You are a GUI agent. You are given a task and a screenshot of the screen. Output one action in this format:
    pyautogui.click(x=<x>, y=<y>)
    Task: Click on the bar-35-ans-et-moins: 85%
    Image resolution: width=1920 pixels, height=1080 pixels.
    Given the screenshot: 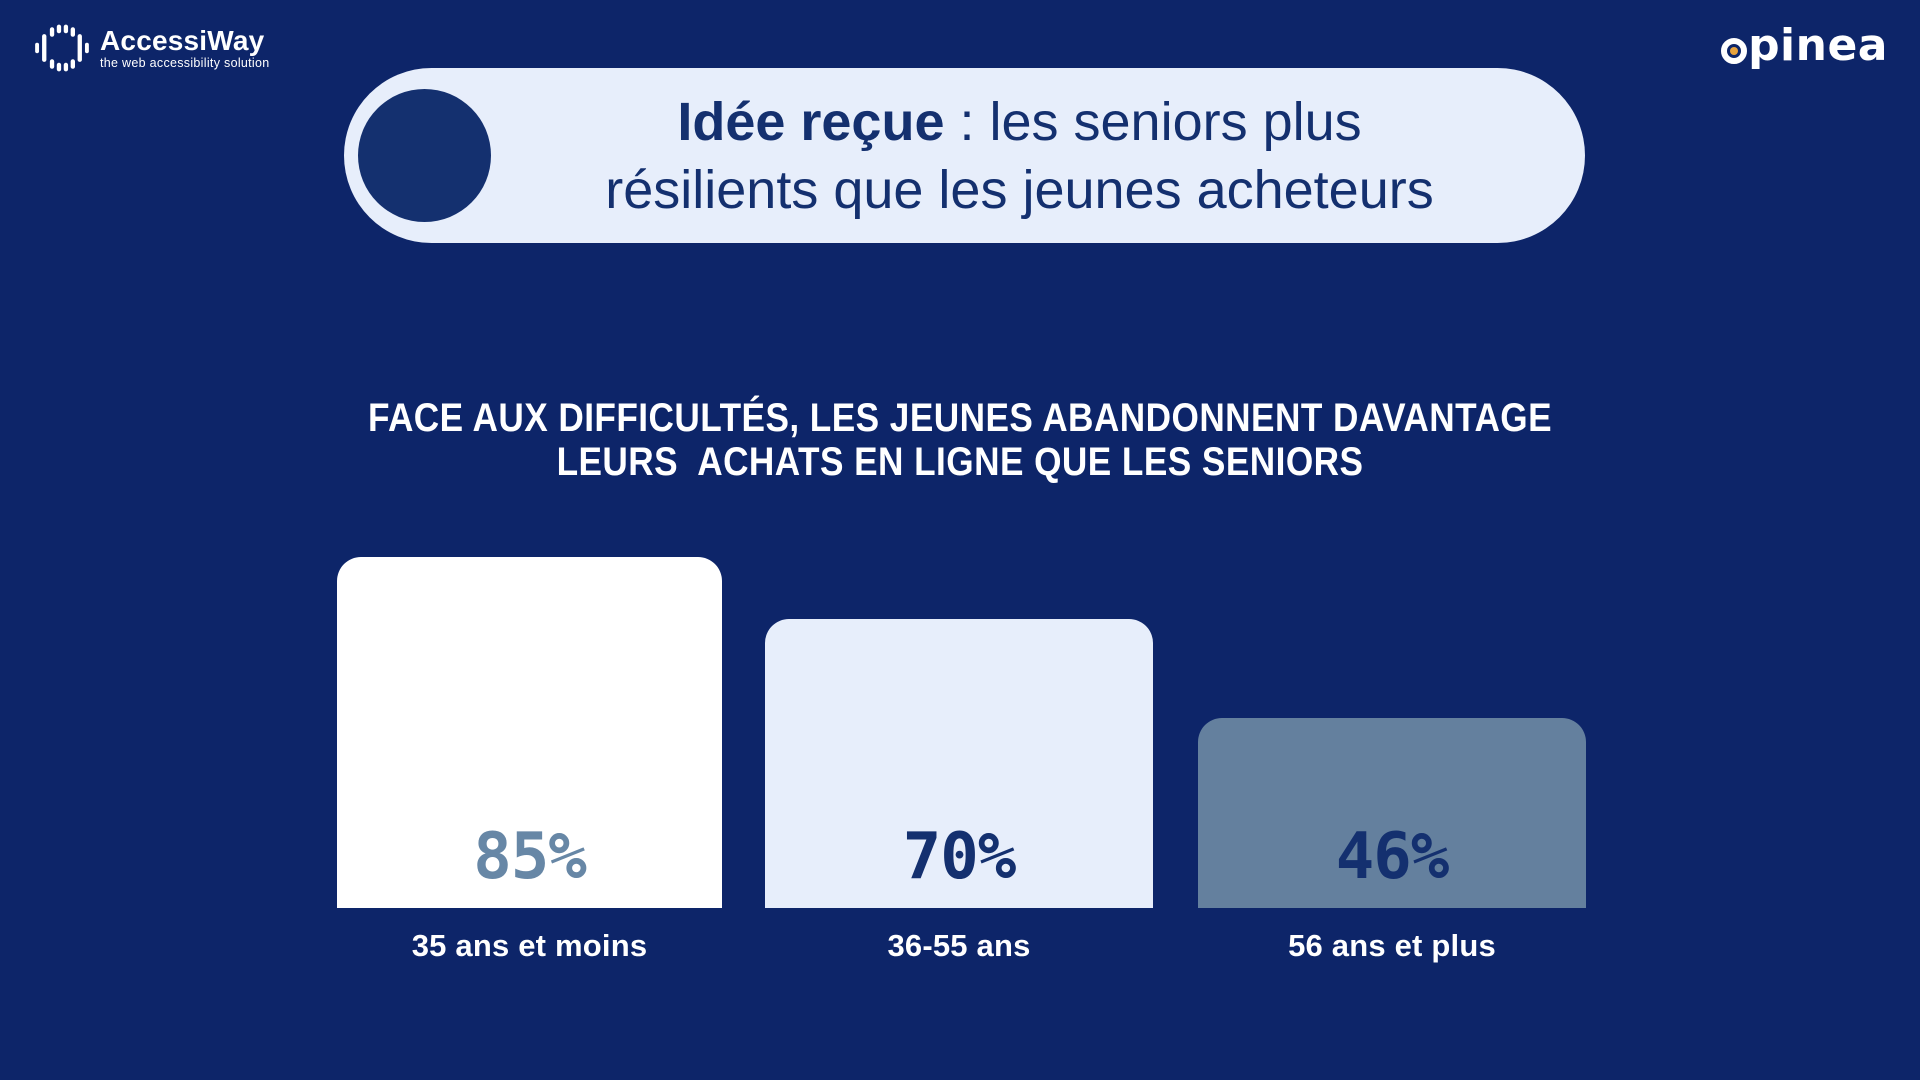 What is the action you would take?
    pyautogui.click(x=529, y=732)
    